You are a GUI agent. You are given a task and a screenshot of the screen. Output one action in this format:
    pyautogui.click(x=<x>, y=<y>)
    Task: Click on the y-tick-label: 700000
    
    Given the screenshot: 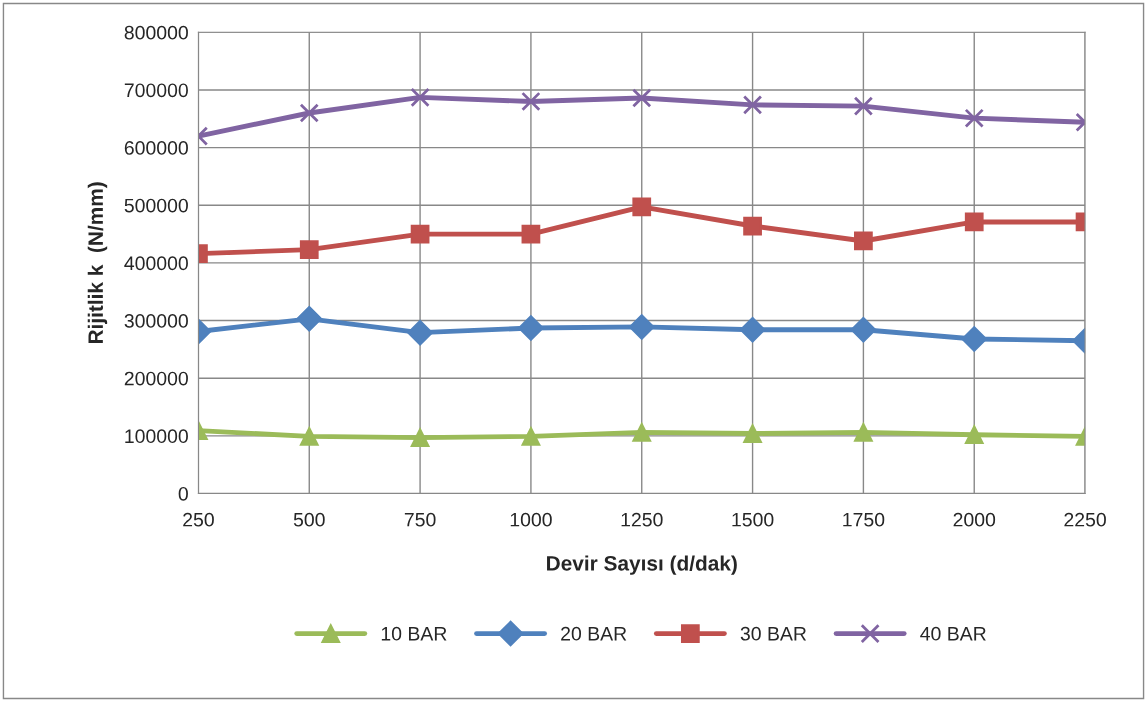 What is the action you would take?
    pyautogui.click(x=156, y=90)
    